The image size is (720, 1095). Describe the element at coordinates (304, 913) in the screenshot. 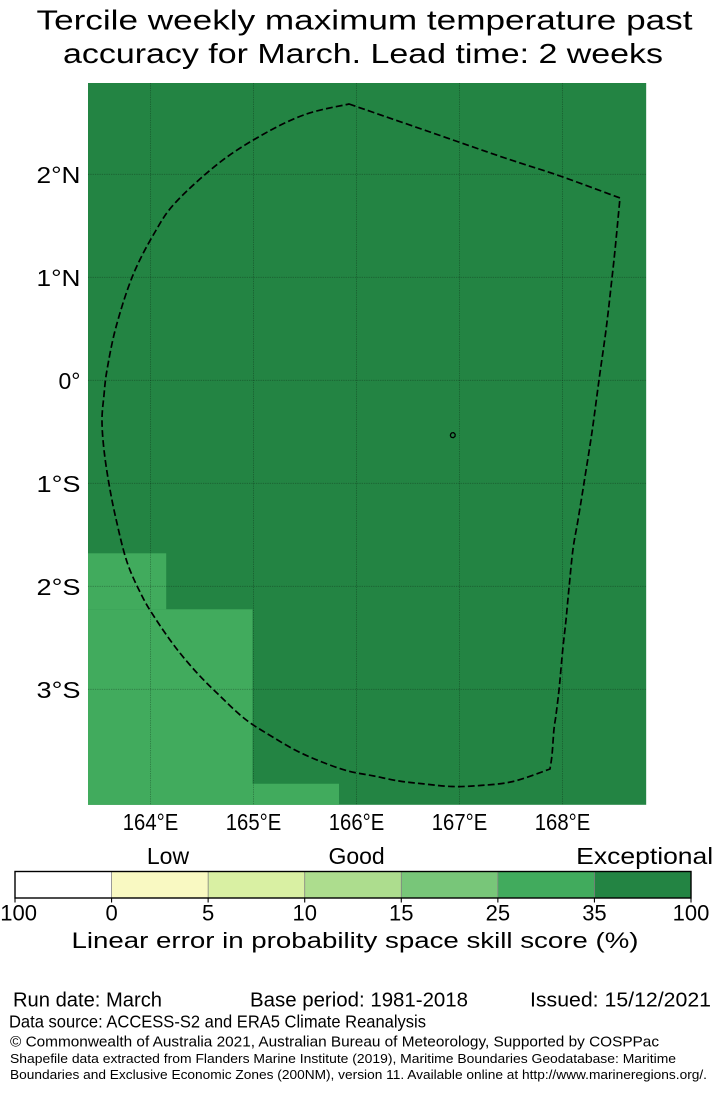

I see `svg-text: 10` at that location.